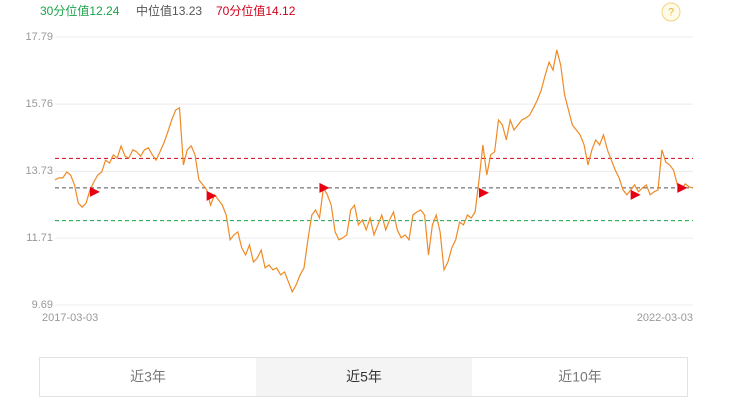 This screenshot has height=406, width=731. I want to click on tab: 近3年, so click(148, 377).